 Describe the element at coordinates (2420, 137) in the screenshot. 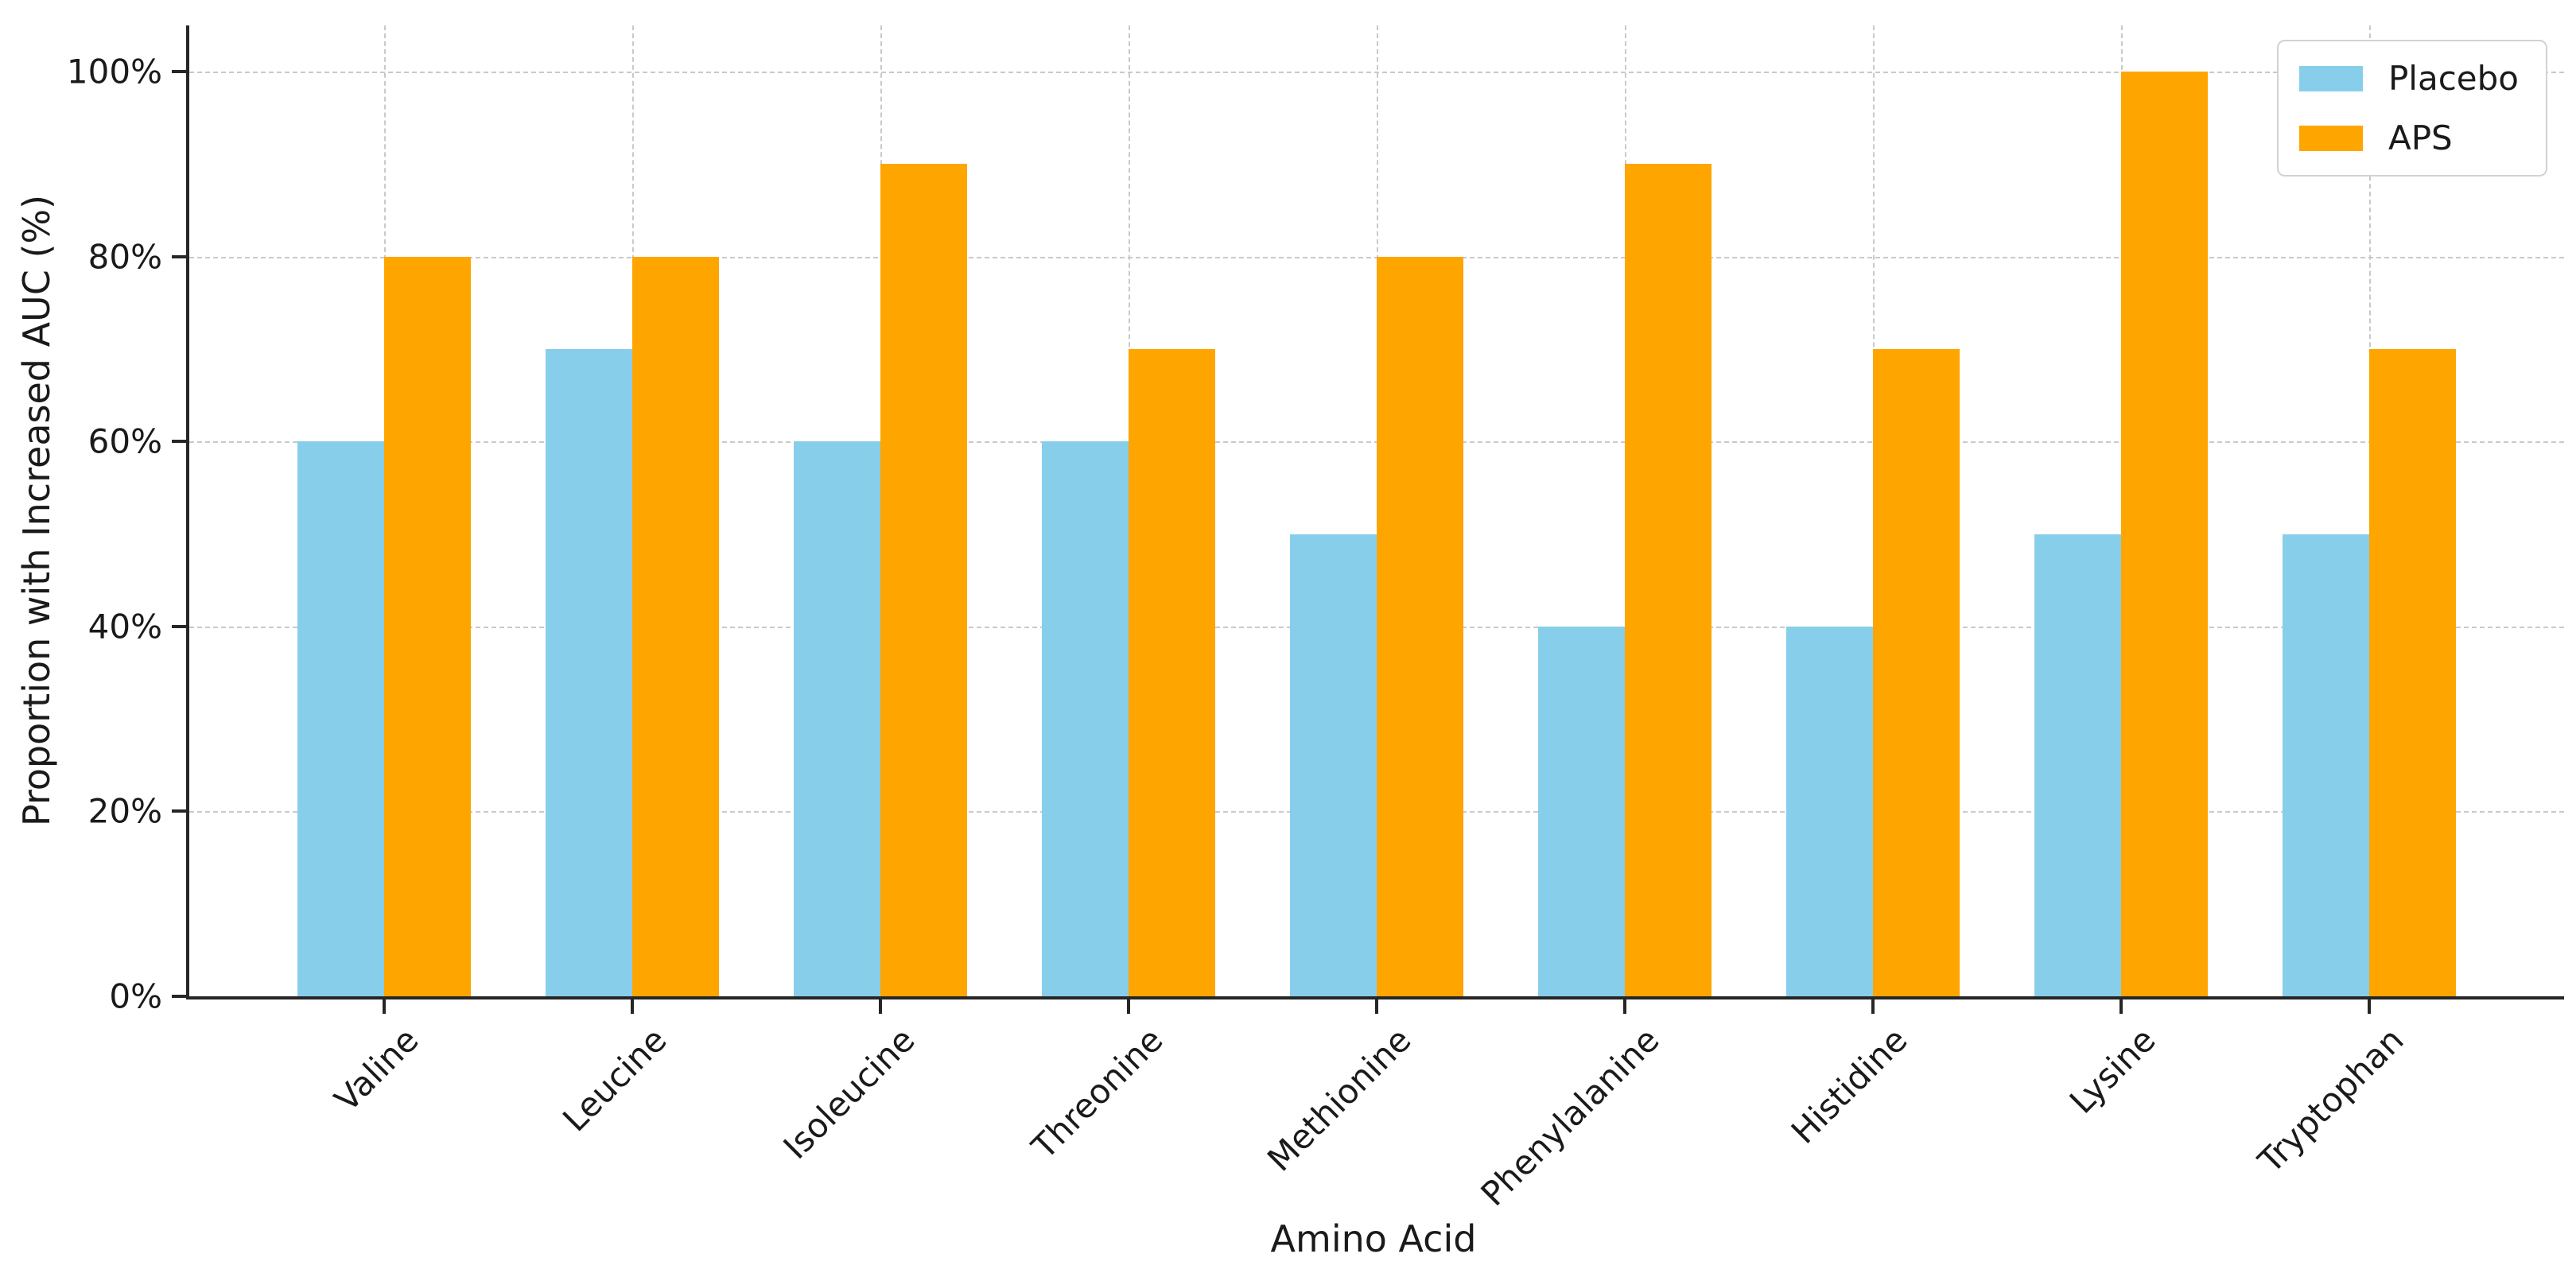

I see `legend-label-aps: APS` at that location.